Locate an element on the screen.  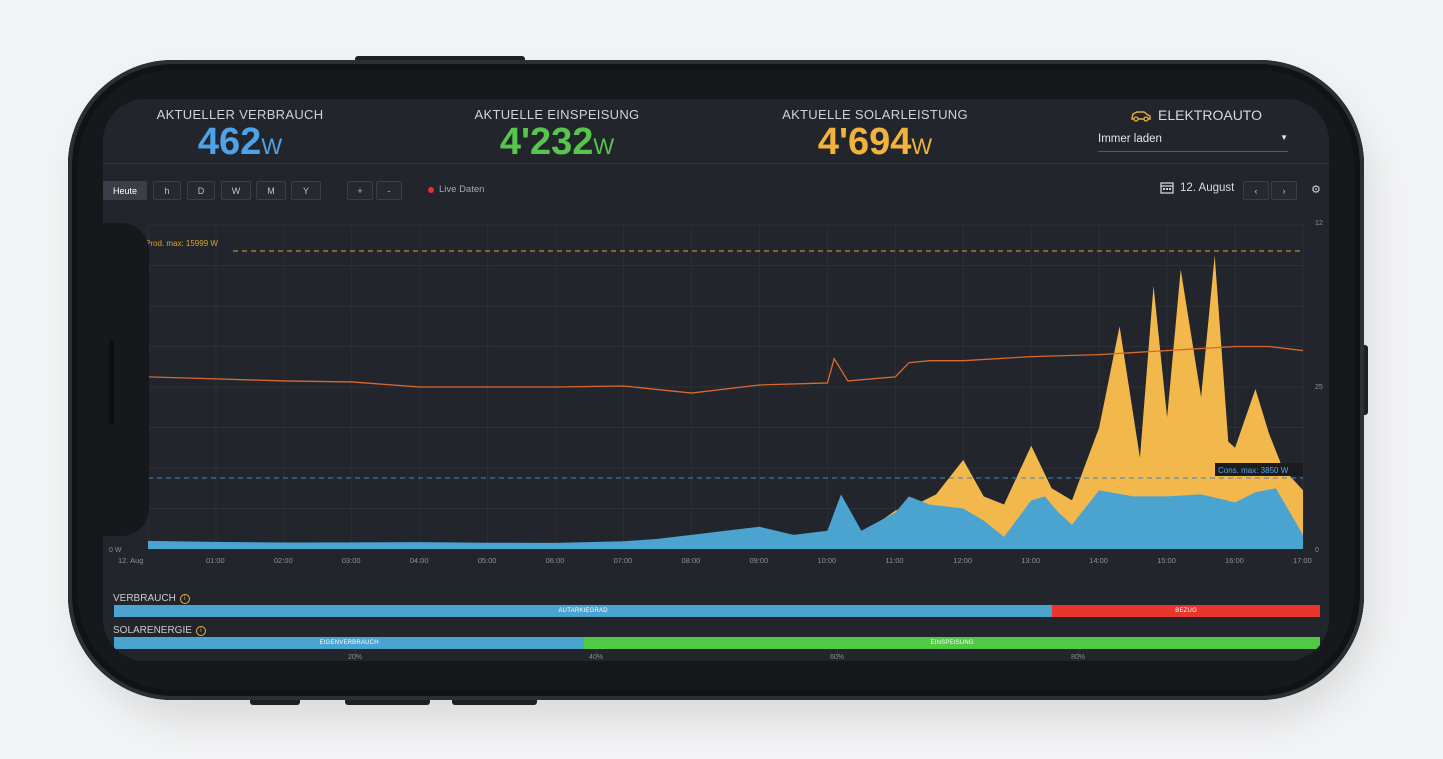
ev-title: ELEKTROAUTO is located at coordinates (1209, 115).